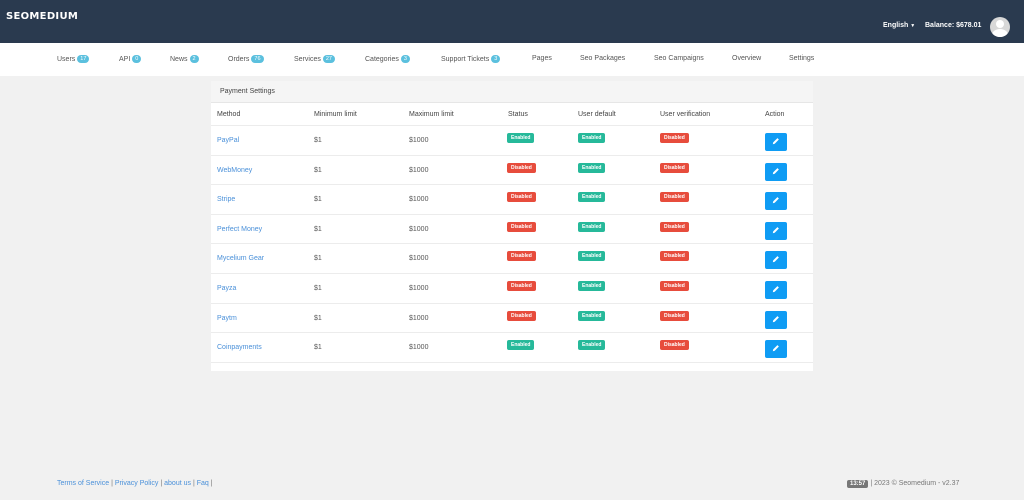 Image resolution: width=1024 pixels, height=500 pixels. What do you see at coordinates (239, 59) in the screenshot?
I see `nav-label: Orders` at bounding box center [239, 59].